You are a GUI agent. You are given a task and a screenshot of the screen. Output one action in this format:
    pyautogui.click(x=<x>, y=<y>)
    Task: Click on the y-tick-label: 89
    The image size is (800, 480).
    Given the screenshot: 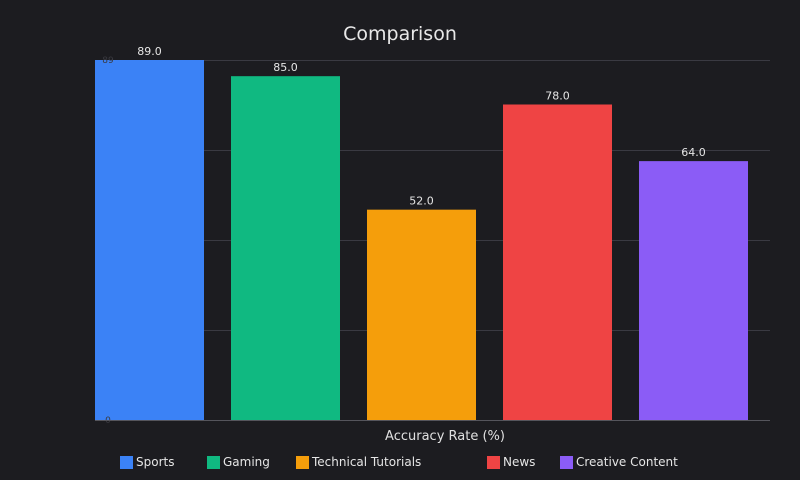 What is the action you would take?
    pyautogui.click(x=108, y=61)
    